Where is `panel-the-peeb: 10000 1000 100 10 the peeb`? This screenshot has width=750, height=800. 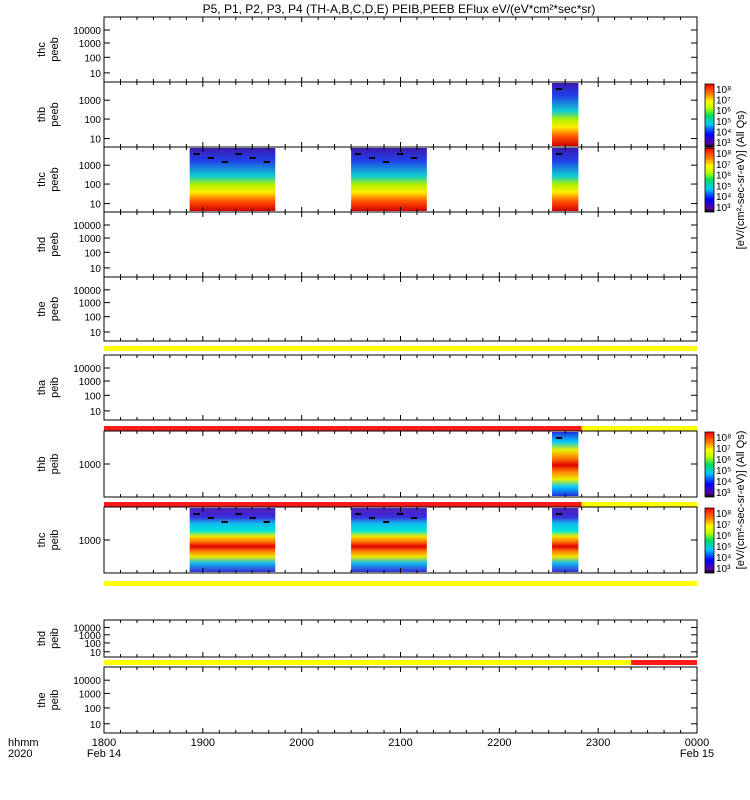 panel-the-peeb: 10000 1000 100 10 the peeb is located at coordinates (367, 309).